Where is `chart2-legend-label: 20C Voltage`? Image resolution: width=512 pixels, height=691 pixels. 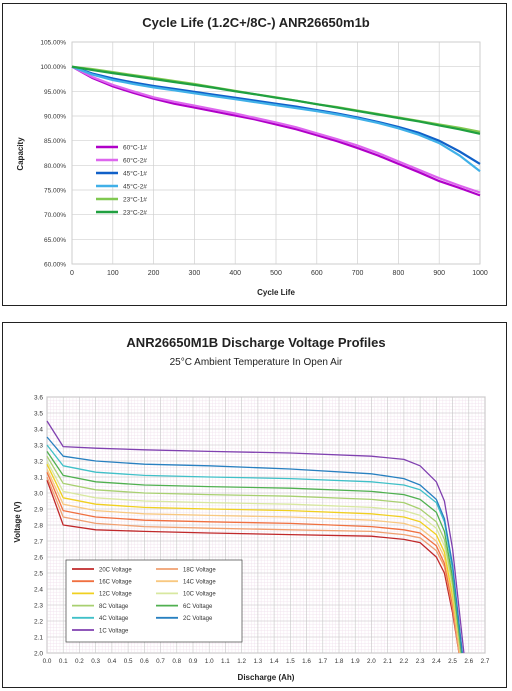 chart2-legend-label: 20C Voltage is located at coordinates (115, 570).